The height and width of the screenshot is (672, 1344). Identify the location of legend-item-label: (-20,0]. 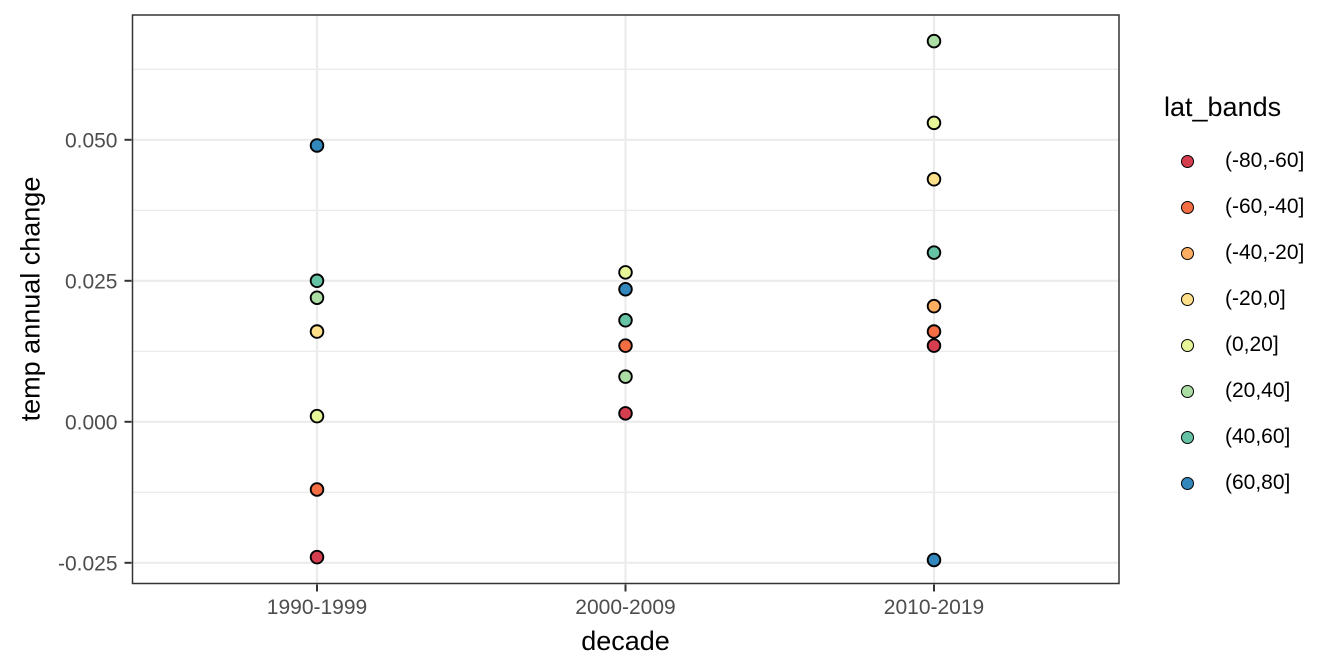
(1255, 298).